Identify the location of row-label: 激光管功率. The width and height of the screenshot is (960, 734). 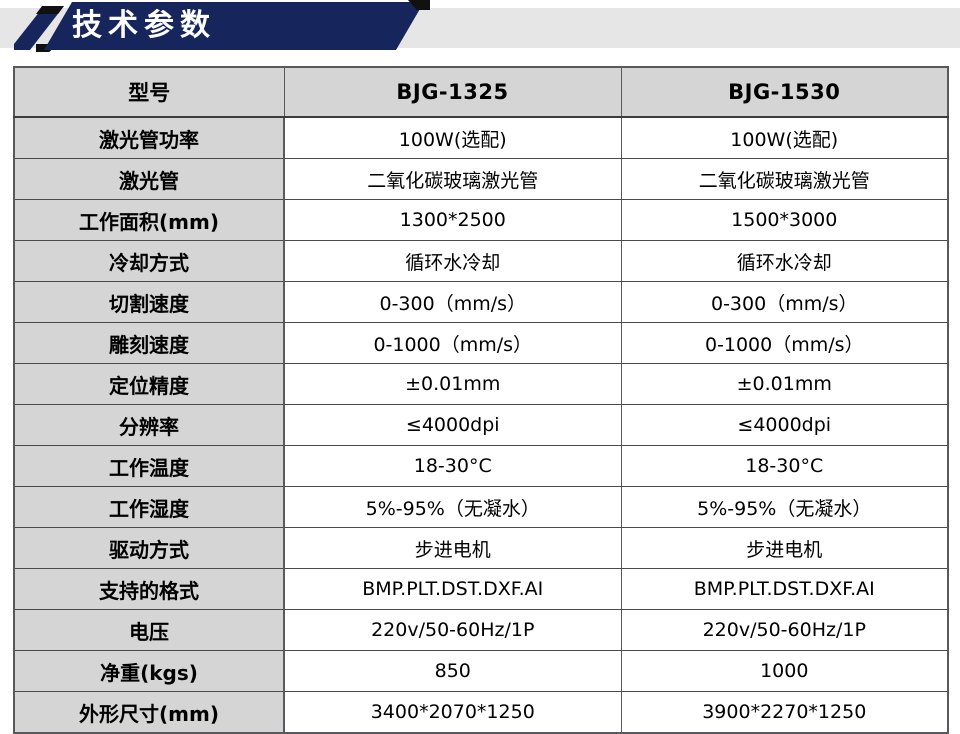
(149, 137).